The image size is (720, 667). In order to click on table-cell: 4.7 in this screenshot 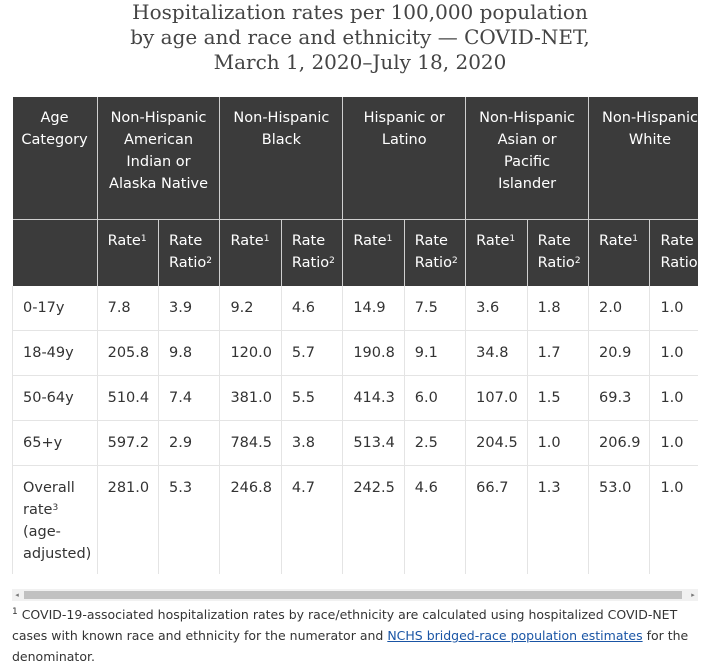, I will do `click(312, 519)`.